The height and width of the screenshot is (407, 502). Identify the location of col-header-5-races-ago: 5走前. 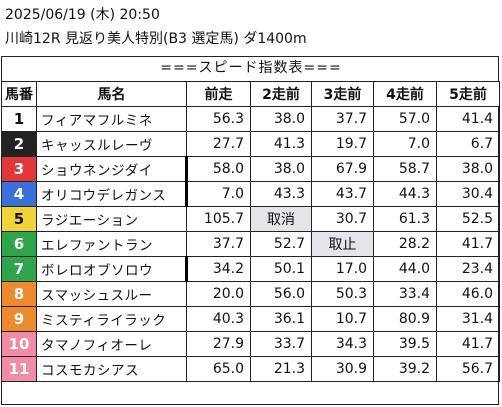
(468, 94).